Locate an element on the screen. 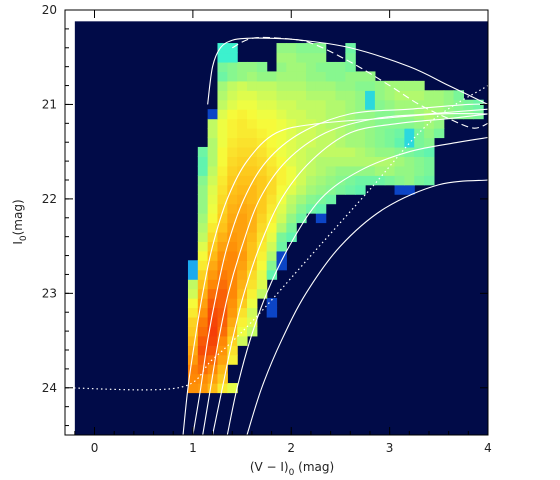  y-axis-title: I0(mag) is located at coordinates (20, 221).